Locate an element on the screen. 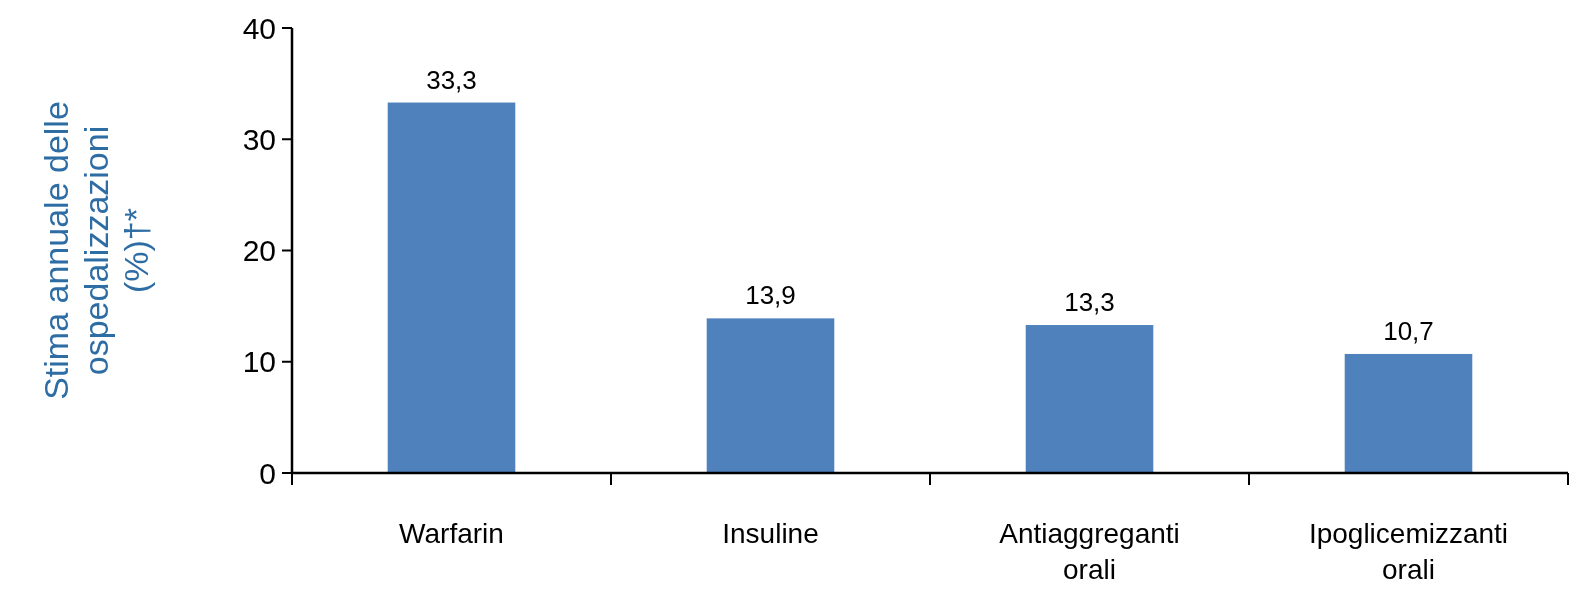  data-label: 10,7 is located at coordinates (1408, 330).